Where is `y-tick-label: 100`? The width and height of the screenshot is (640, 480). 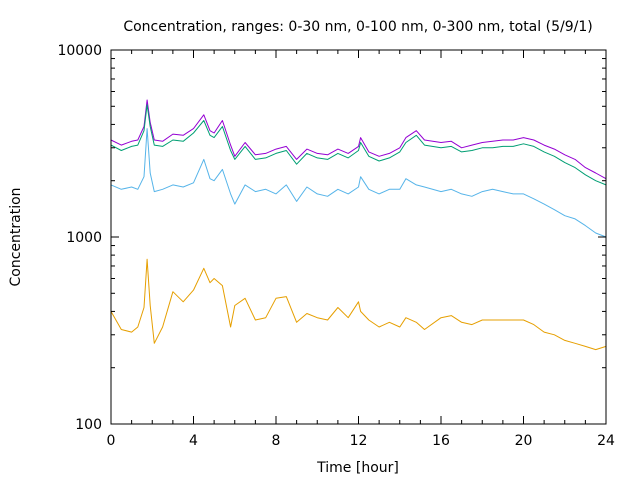 y-tick-label: 100 is located at coordinates (88, 425).